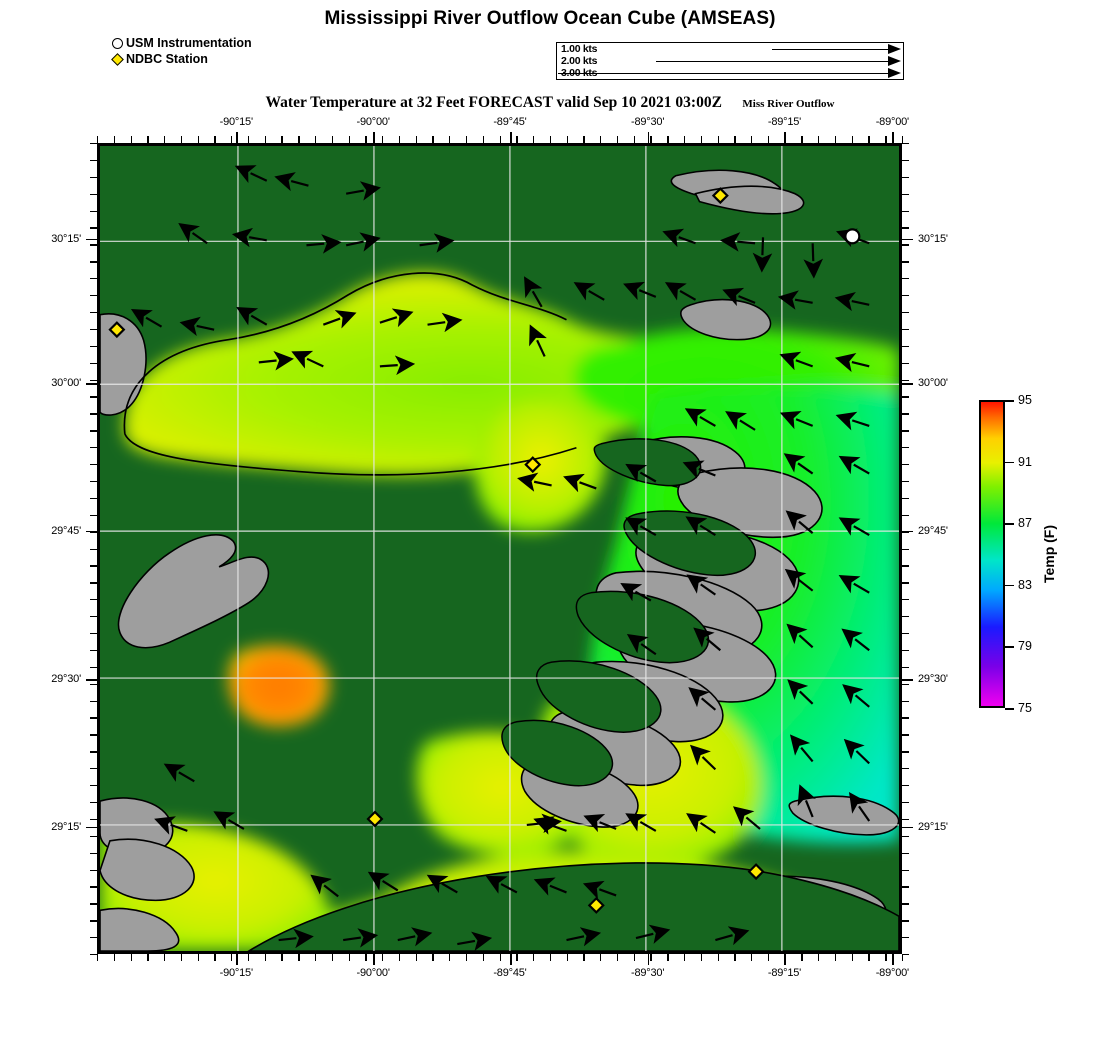 This screenshot has height=1050, width=1100. What do you see at coordinates (1025, 461) in the screenshot?
I see `colorbar-tick-label-91: 91` at bounding box center [1025, 461].